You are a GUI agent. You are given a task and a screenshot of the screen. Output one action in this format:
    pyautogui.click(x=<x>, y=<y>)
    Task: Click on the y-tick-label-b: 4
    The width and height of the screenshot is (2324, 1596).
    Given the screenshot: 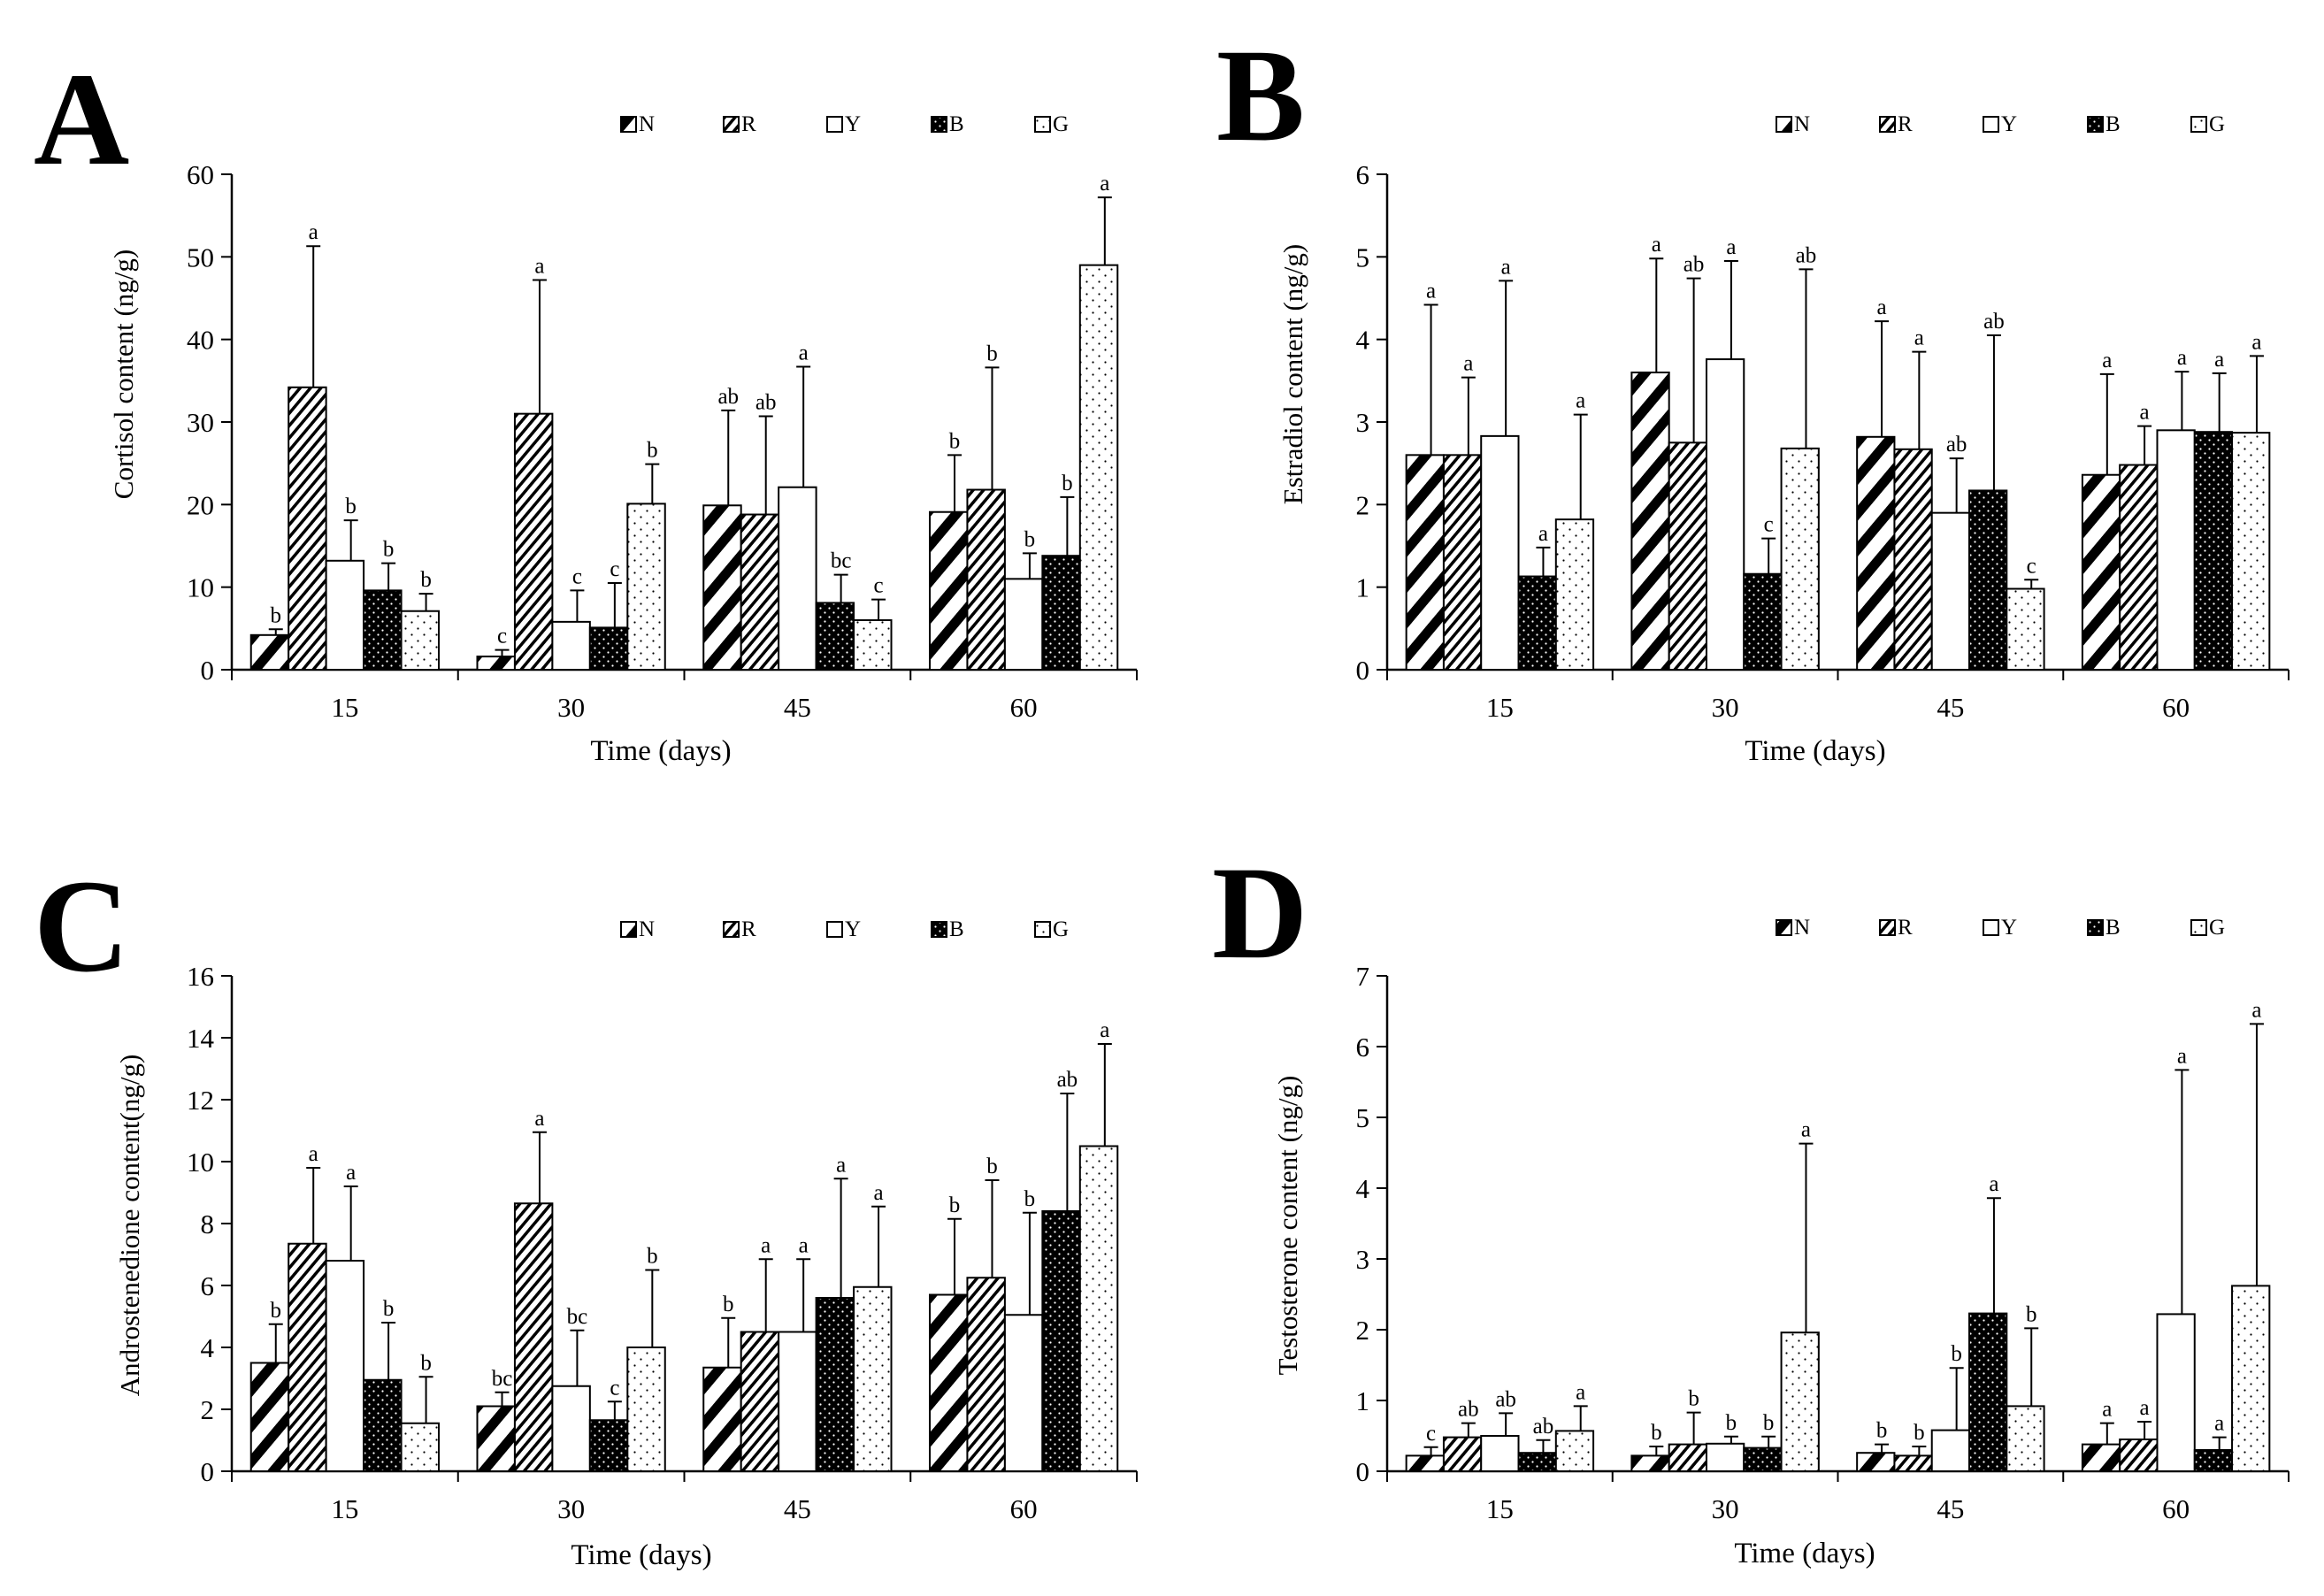 What is the action you would take?
    pyautogui.click(x=1363, y=340)
    